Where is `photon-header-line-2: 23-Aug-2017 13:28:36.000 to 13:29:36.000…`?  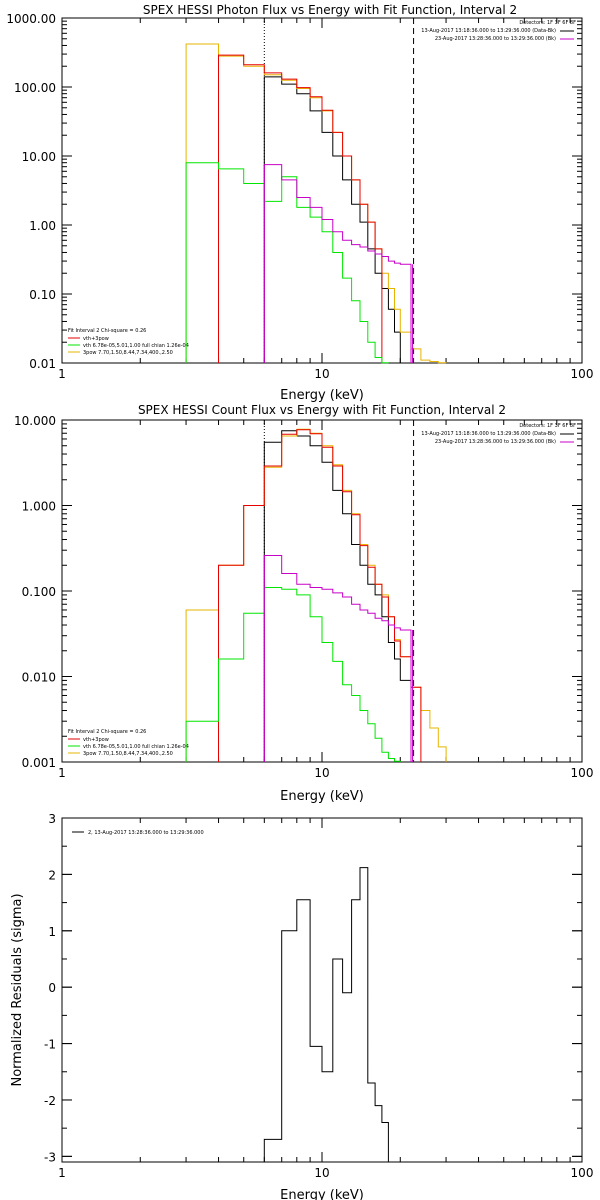 photon-header-line-2: 23-Aug-2017 13:28:36.000 to 13:29:36.000… is located at coordinates (495, 39).